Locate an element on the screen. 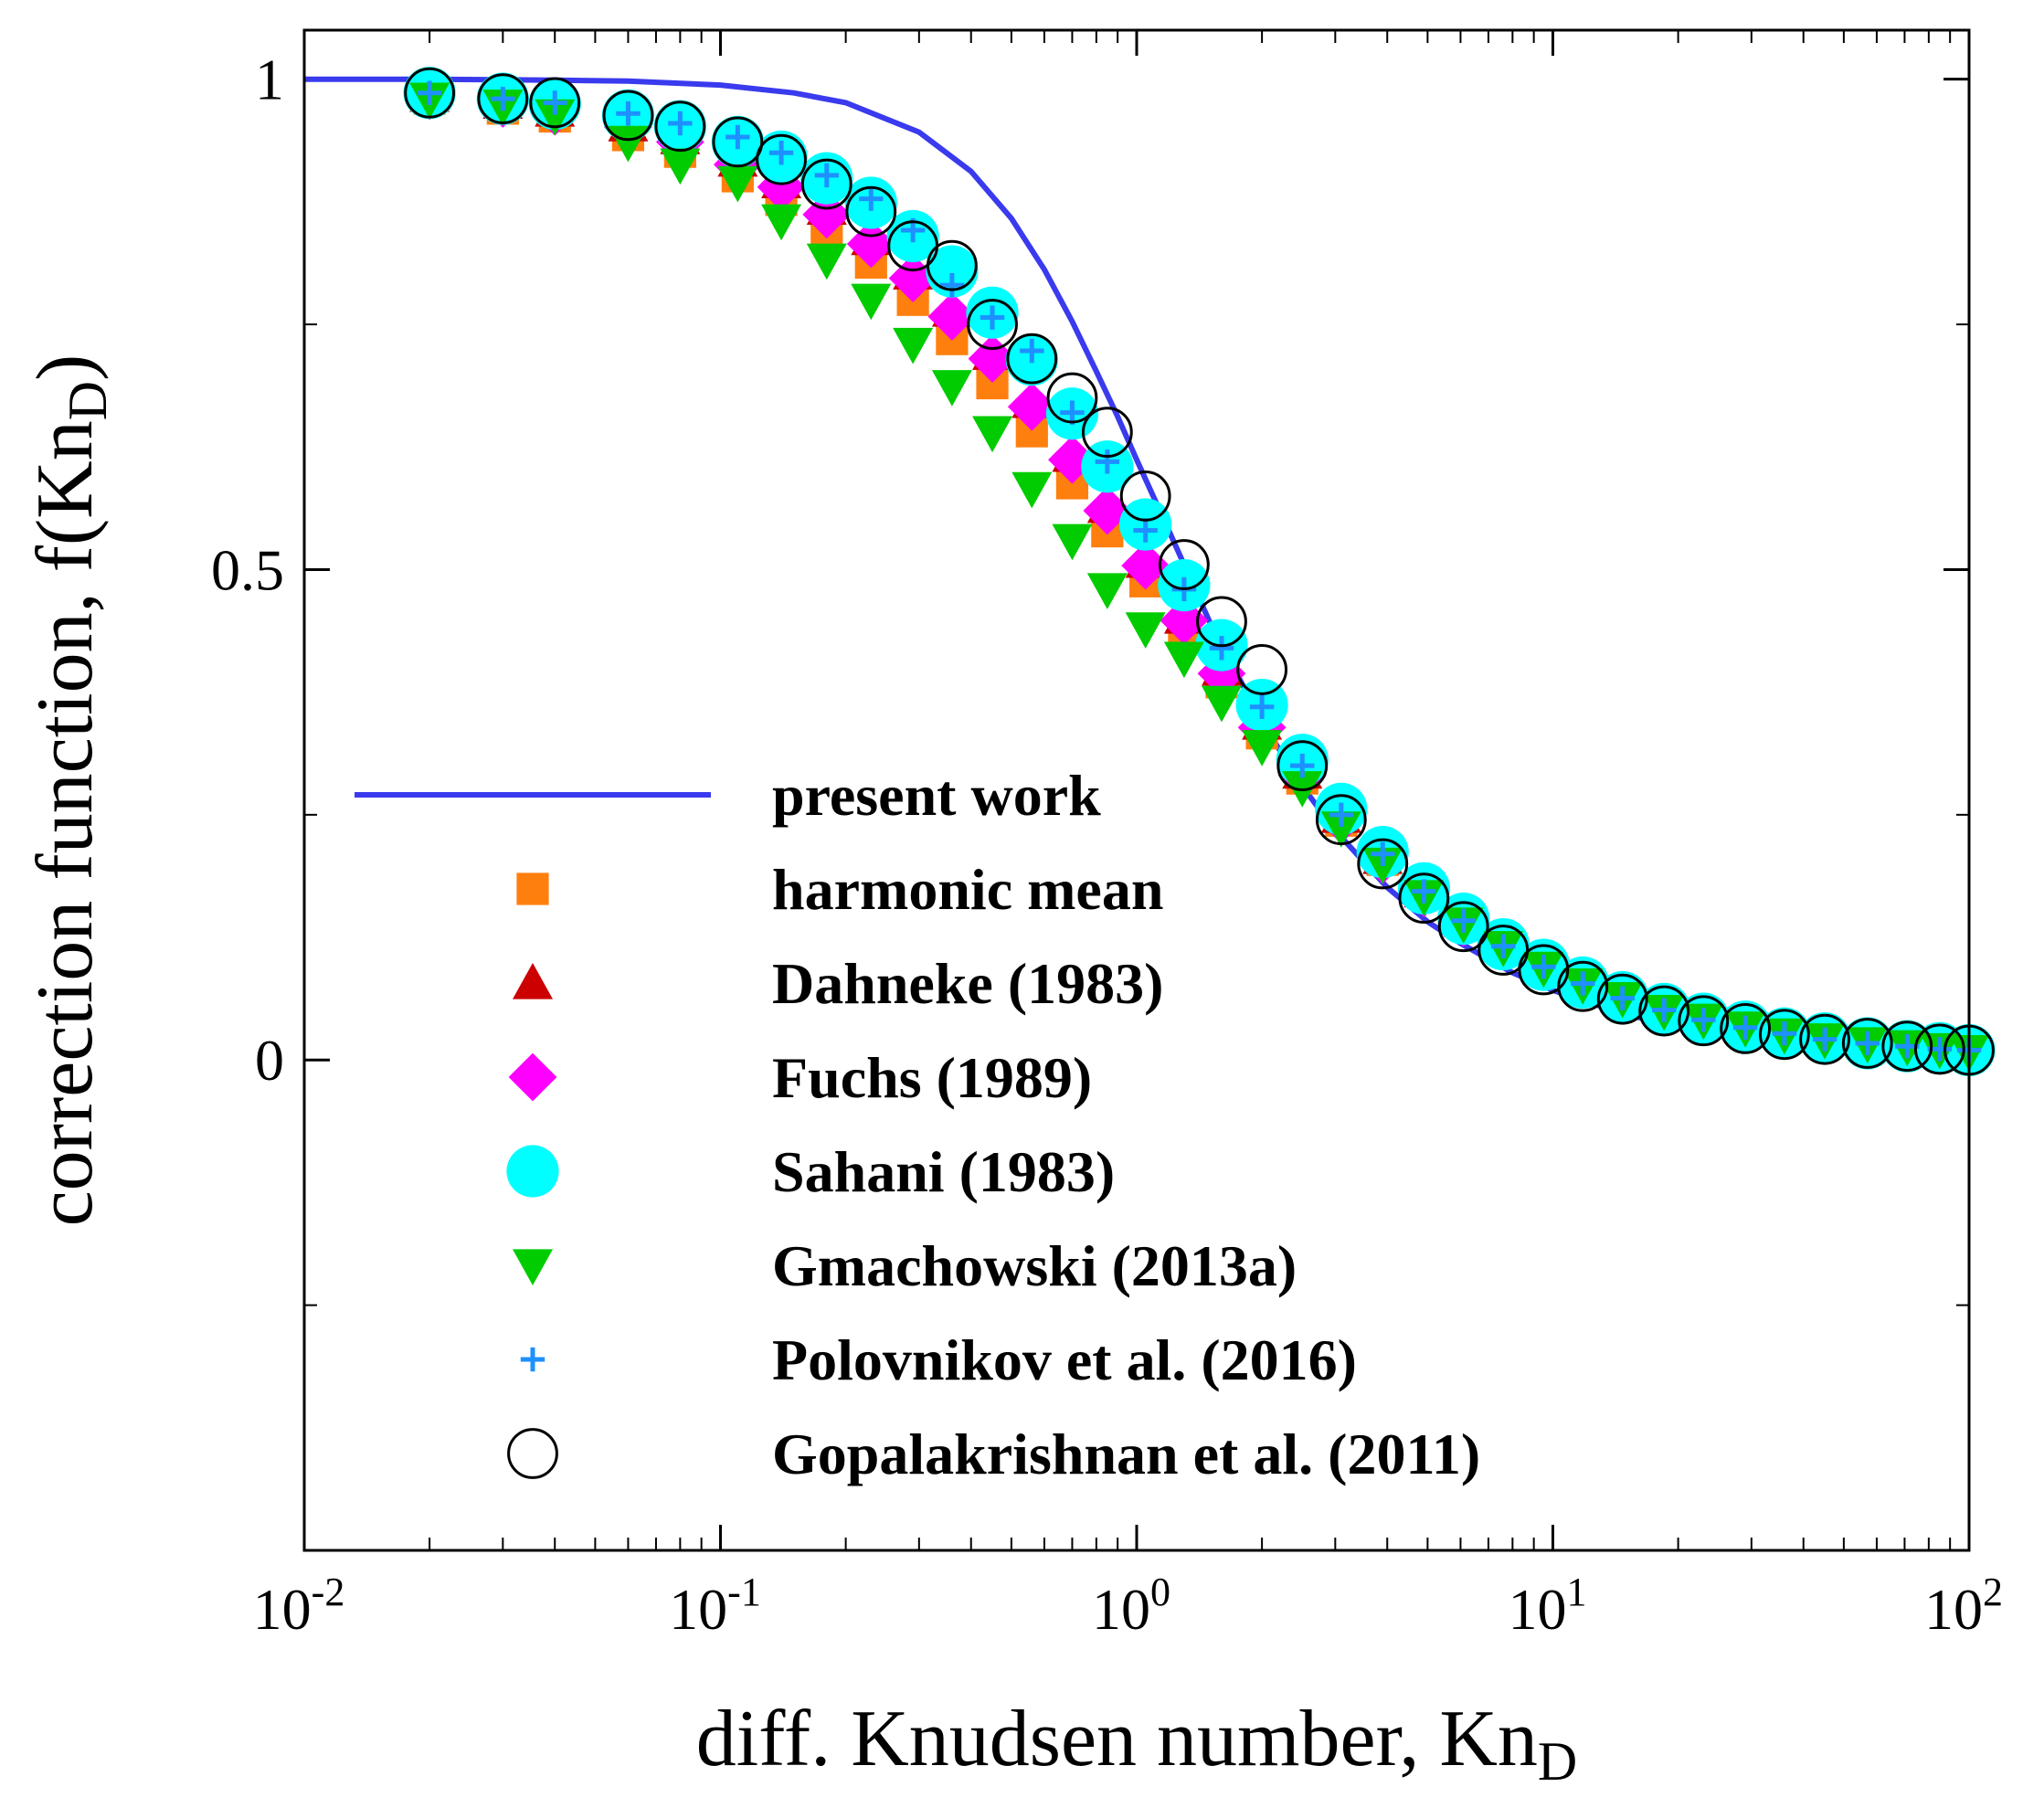 The image size is (2044, 1808). legend-label: Gmachowski (2013a) is located at coordinates (1034, 1265).